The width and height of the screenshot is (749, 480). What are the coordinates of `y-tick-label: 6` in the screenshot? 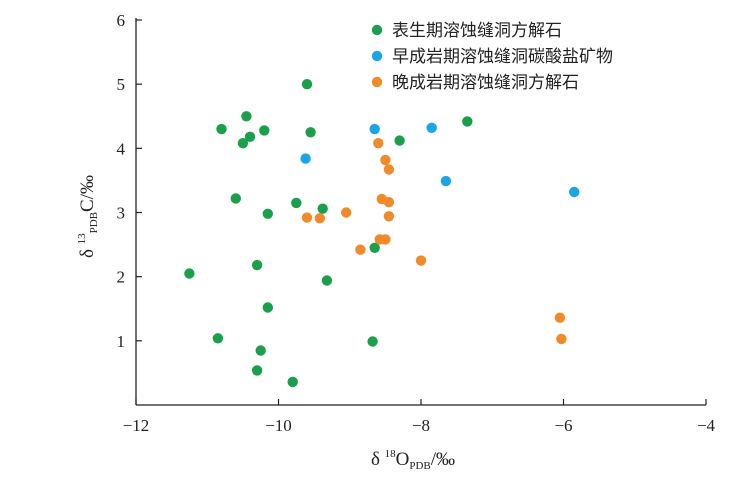 It's located at (121, 20).